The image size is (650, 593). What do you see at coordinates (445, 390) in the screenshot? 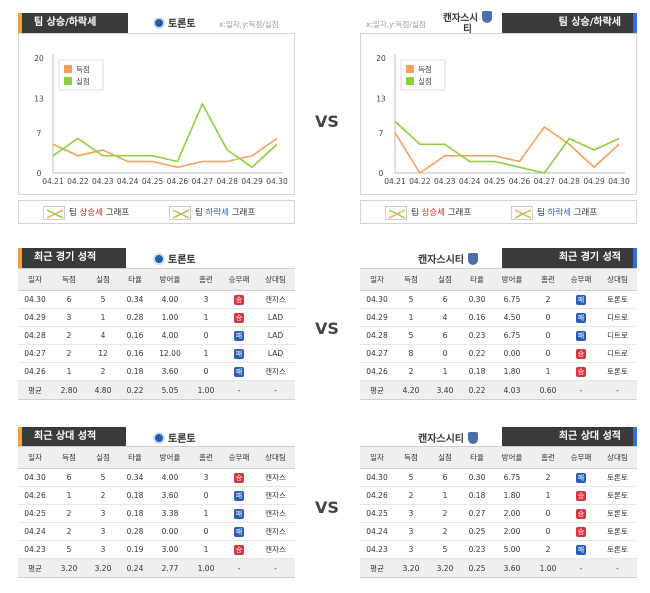
I see `recent-games-right-average-cell: 3.40` at bounding box center [445, 390].